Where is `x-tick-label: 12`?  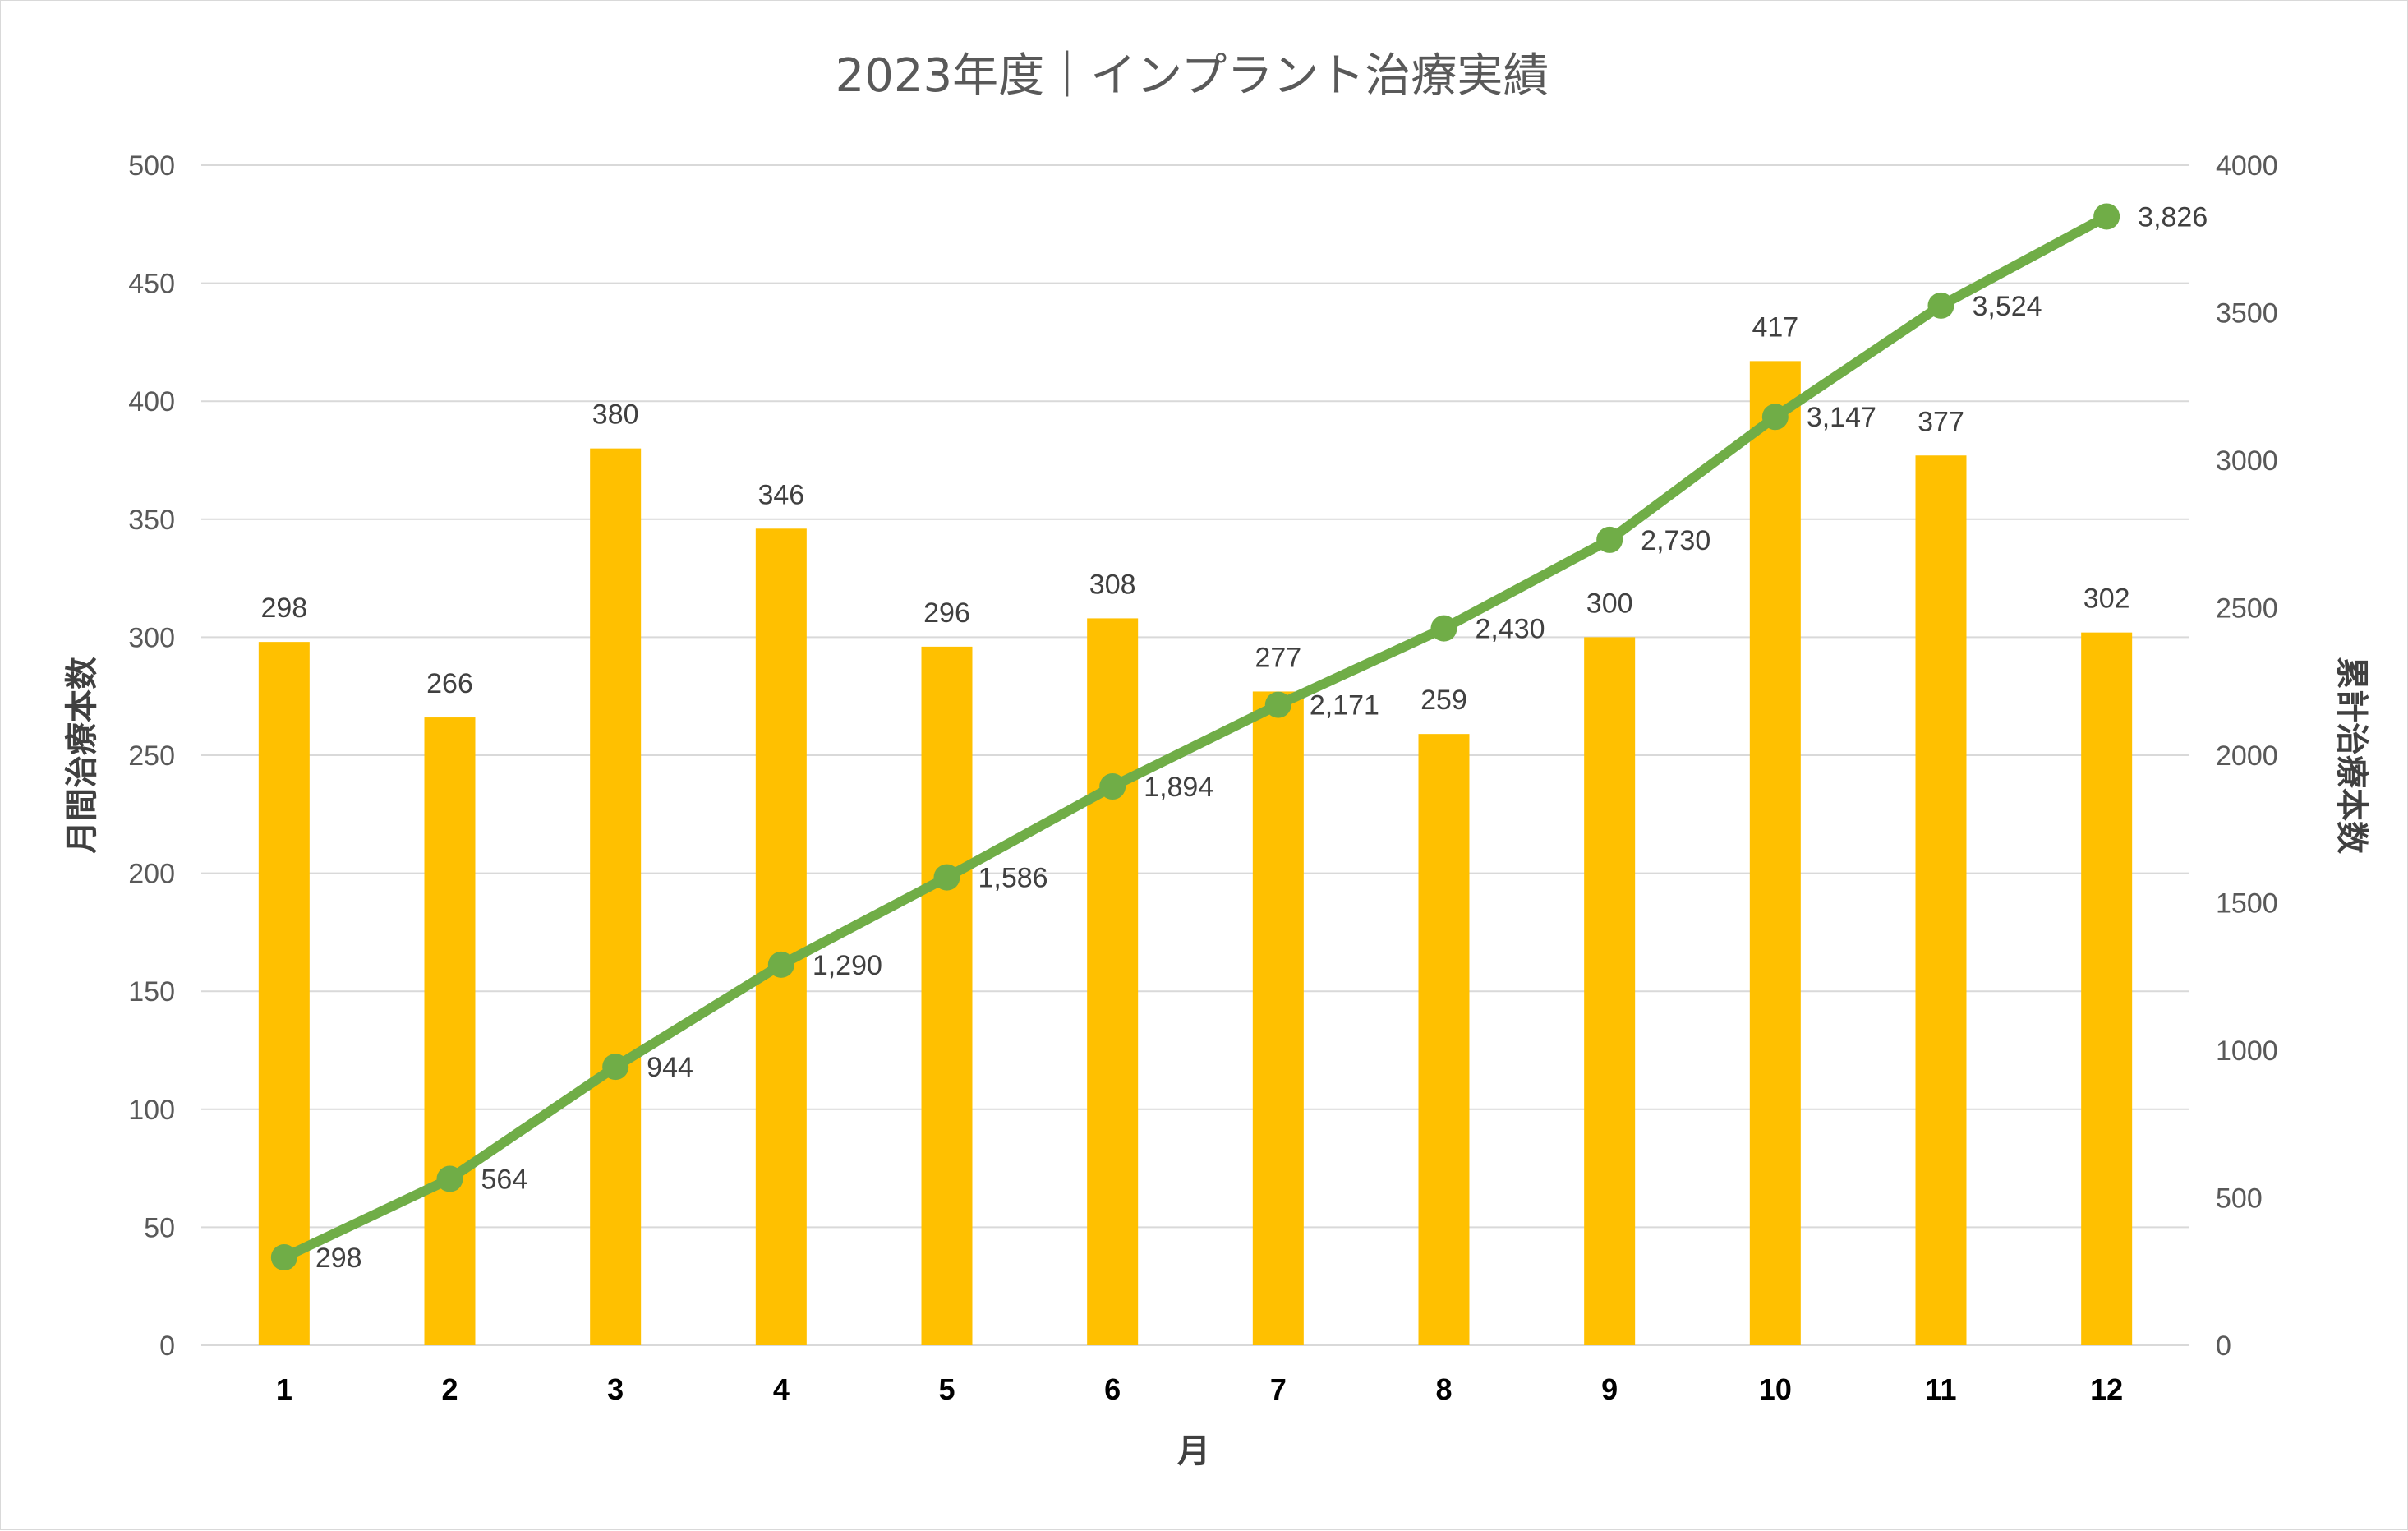
x-tick-label: 12 is located at coordinates (2106, 1389).